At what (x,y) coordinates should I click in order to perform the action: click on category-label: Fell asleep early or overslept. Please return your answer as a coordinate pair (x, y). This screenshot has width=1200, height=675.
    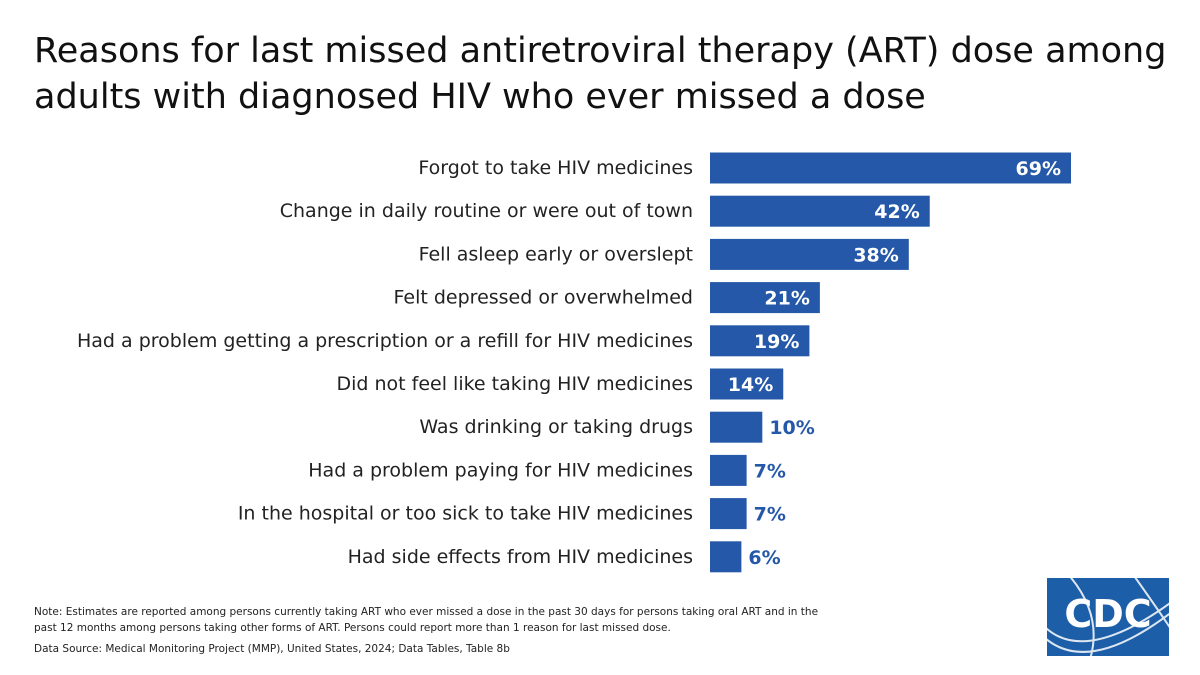
    Looking at the image, I should click on (556, 254).